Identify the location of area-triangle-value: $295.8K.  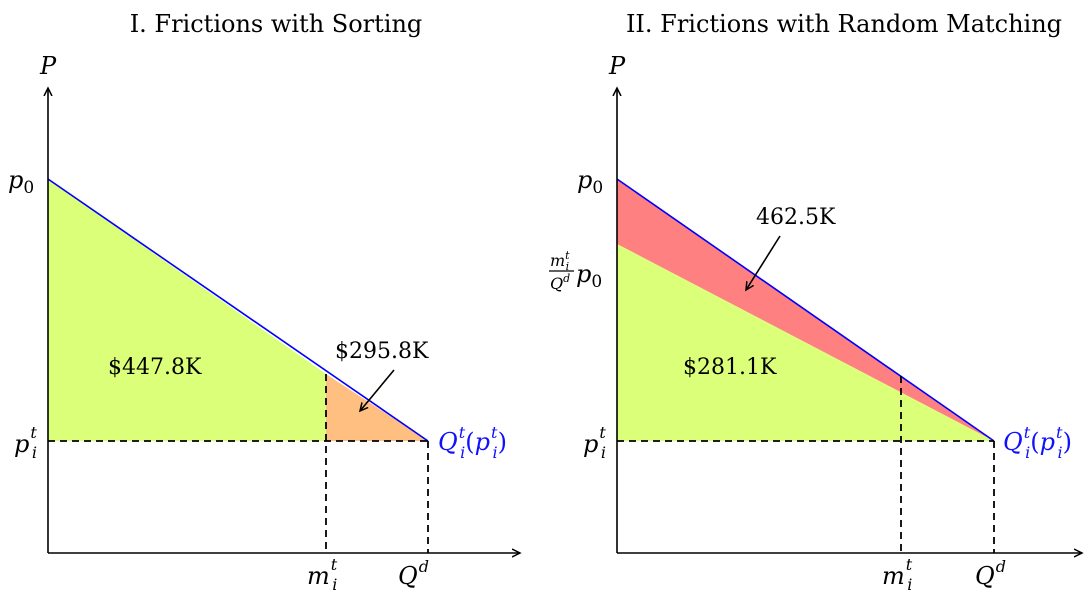
(382, 351).